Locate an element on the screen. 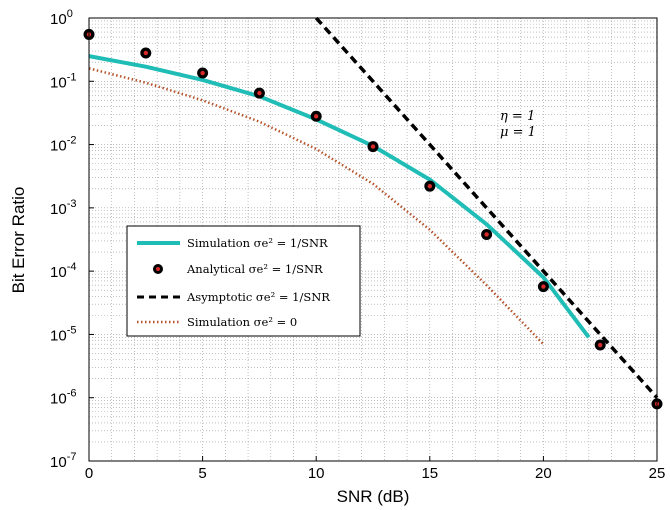 Image resolution: width=670 pixels, height=510 pixels. x-tick-label: 5 is located at coordinates (202, 473).